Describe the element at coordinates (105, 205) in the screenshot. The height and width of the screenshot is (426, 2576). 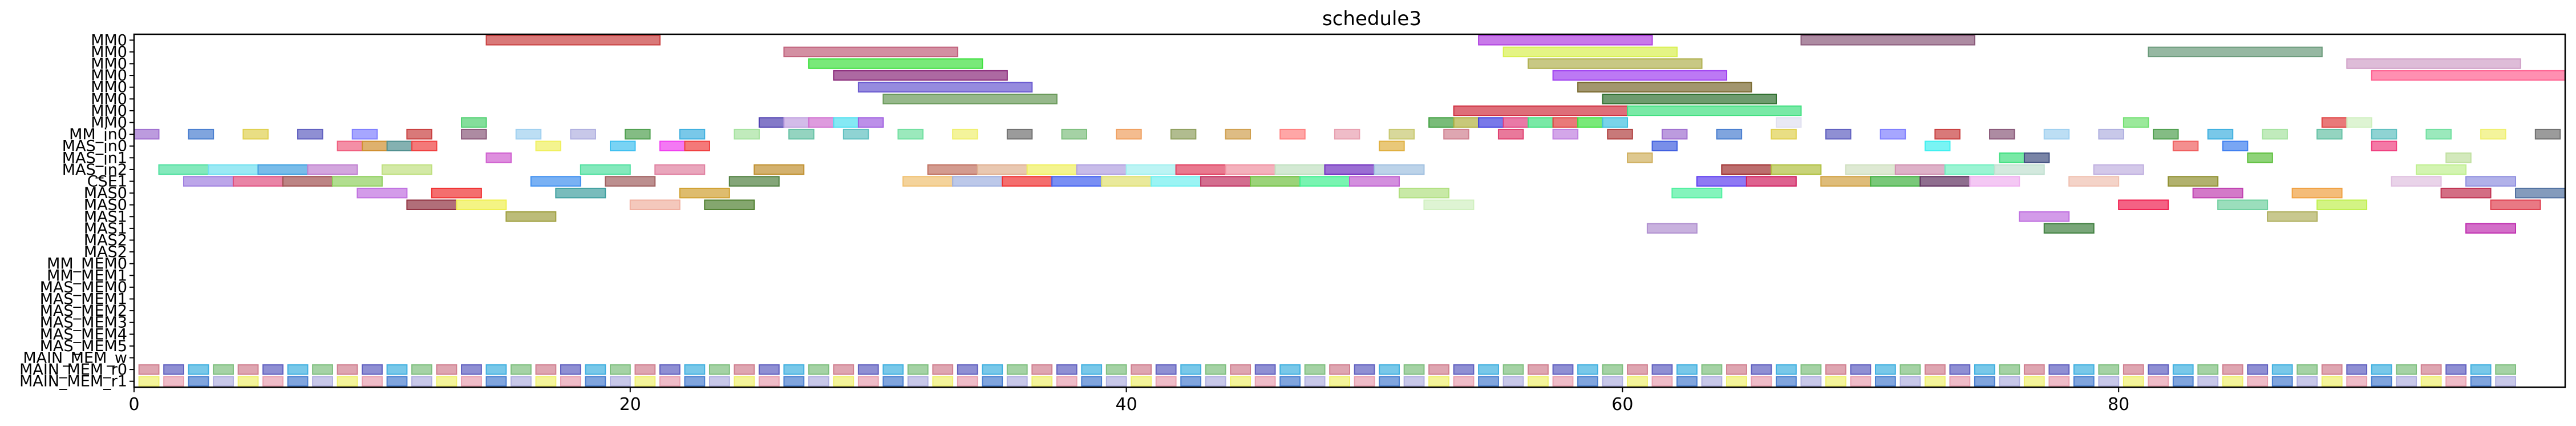
I see `row-label: MAS0` at that location.